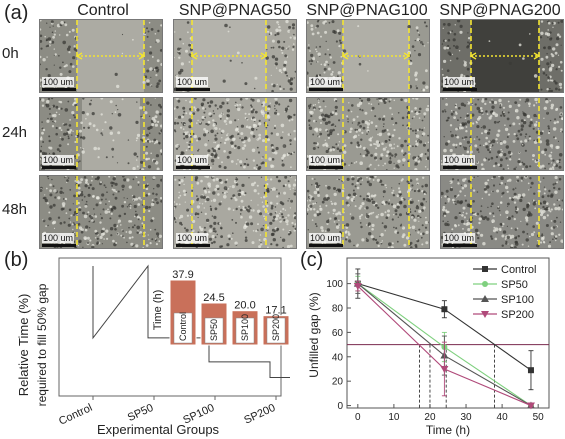 The width and height of the screenshot is (565, 439). What do you see at coordinates (213, 298) in the screenshot?
I see `inset-value-label: 24.5` at bounding box center [213, 298].